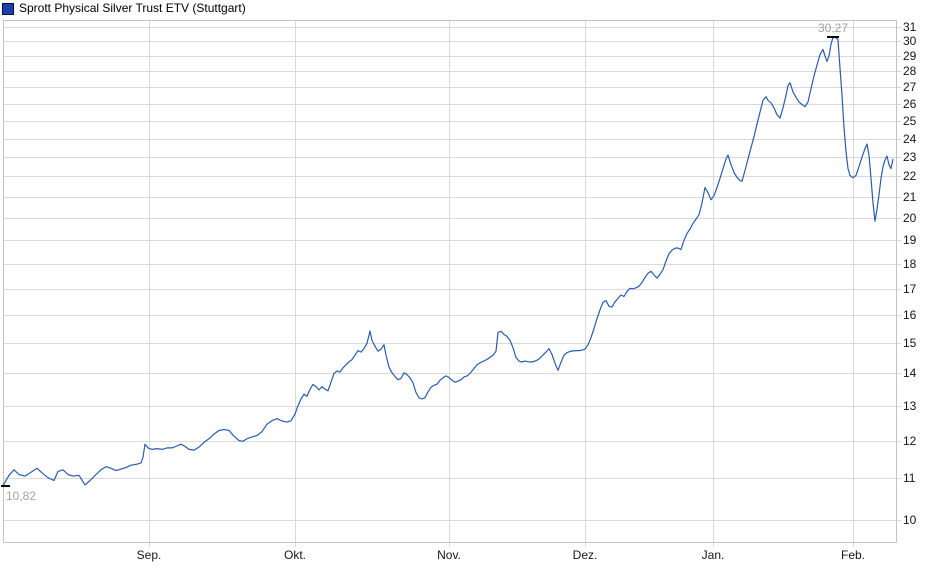 Image resolution: width=940 pixels, height=579 pixels. What do you see at coordinates (910, 520) in the screenshot?
I see `y-axis-label: 10` at bounding box center [910, 520].